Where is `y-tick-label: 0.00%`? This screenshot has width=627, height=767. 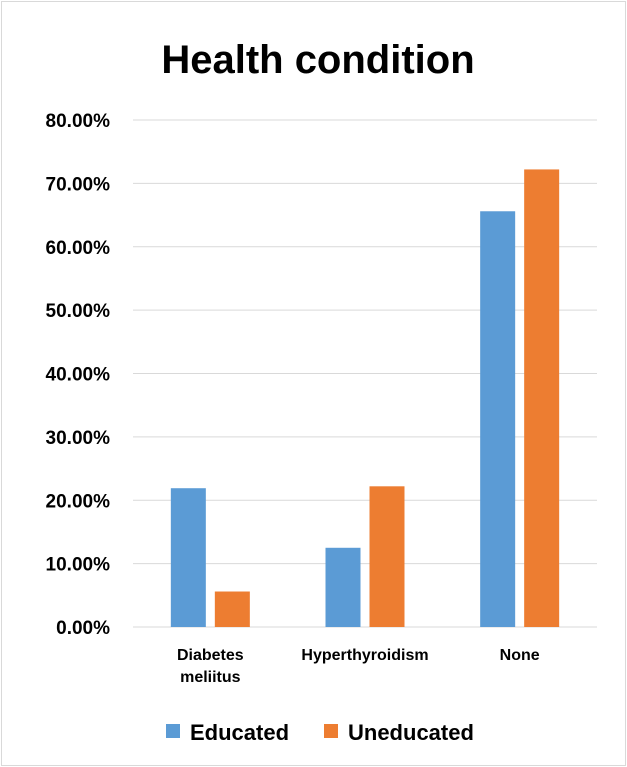
y-tick-label: 0.00% is located at coordinates (83, 628).